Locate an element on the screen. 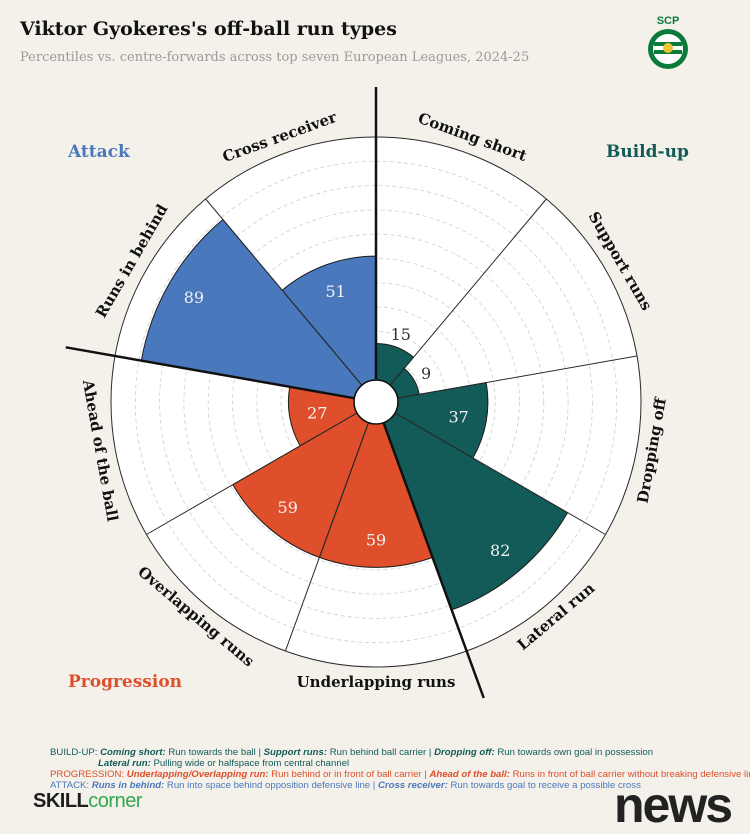 Image resolution: width=750 pixels, height=834 pixels. center-hole is located at coordinates (376, 402).